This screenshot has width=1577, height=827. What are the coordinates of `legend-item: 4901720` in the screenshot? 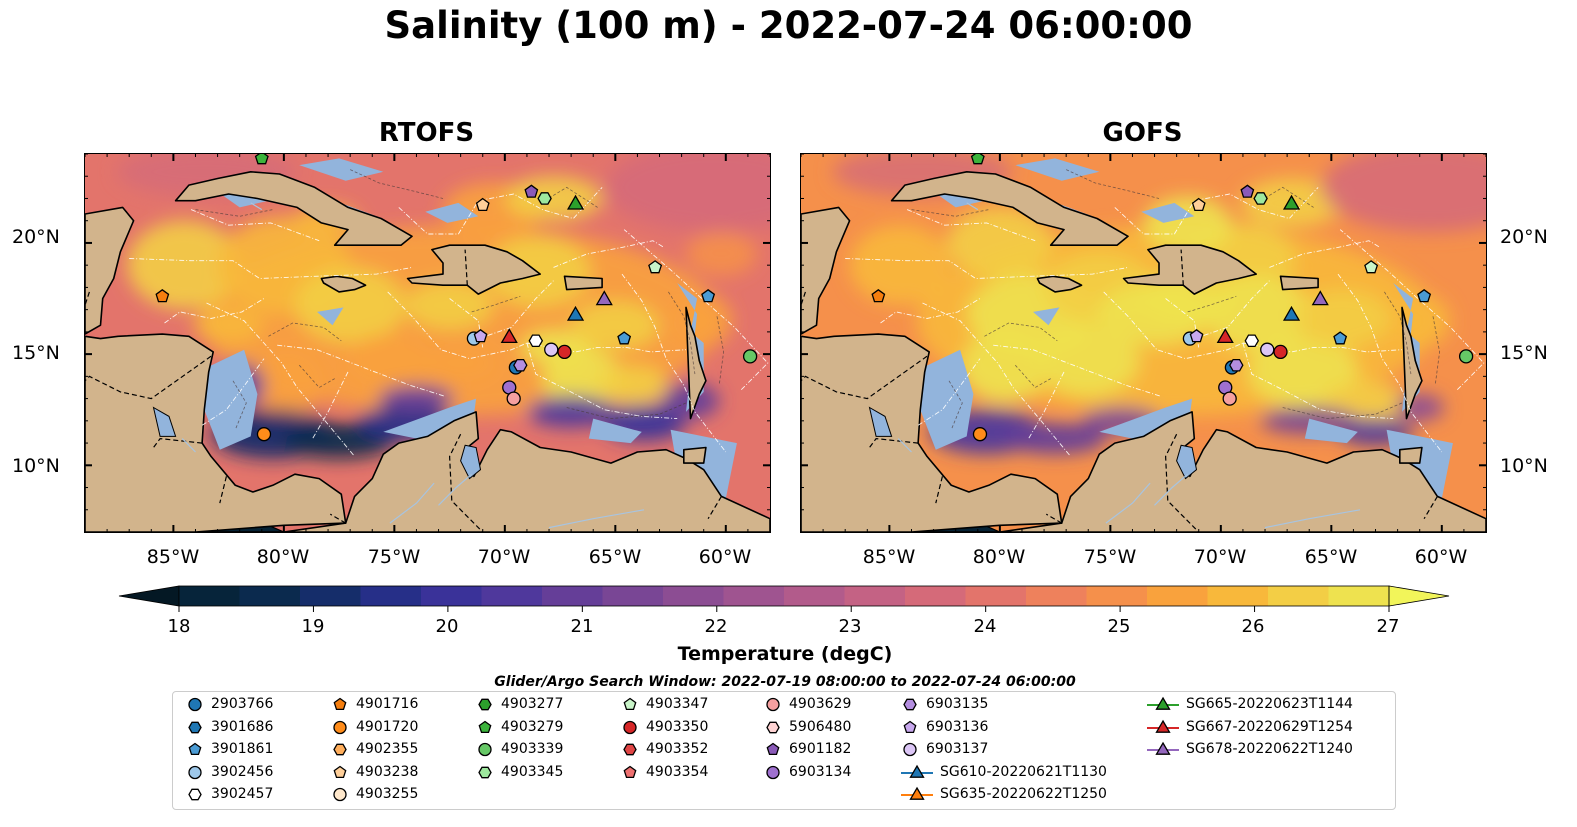 It's located at (374, 727).